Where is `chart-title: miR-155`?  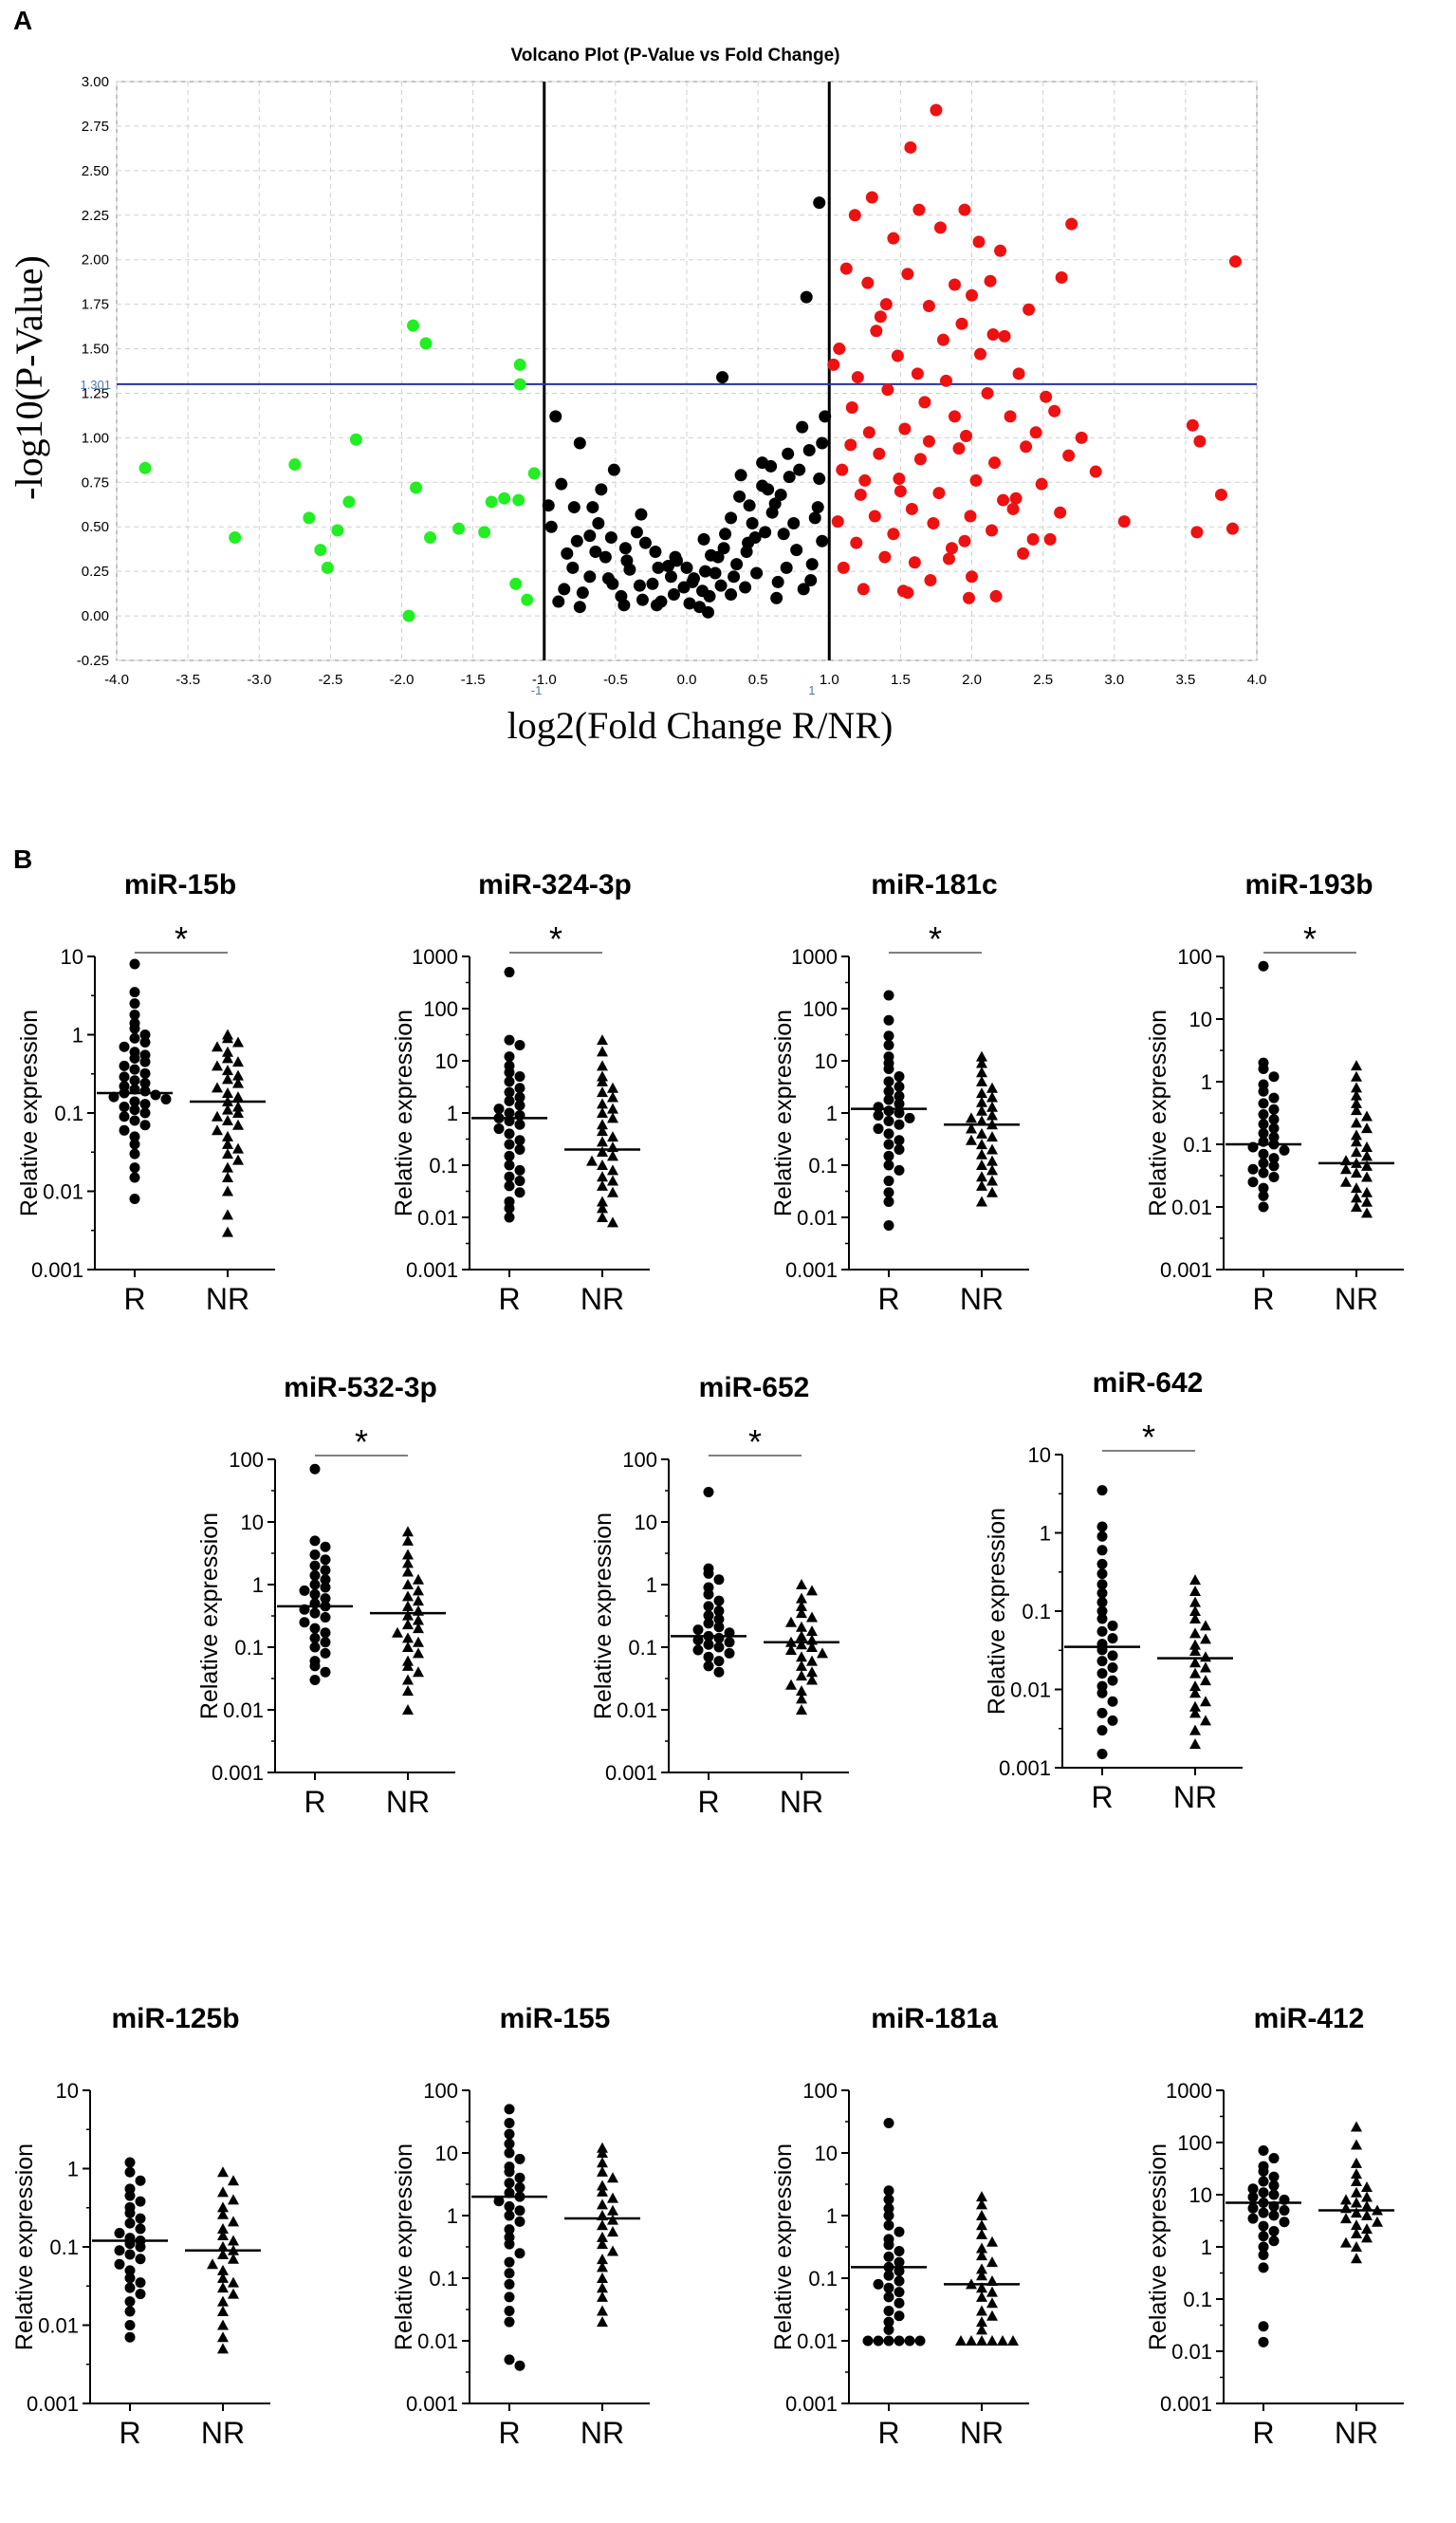
chart-title: miR-155 is located at coordinates (555, 2018).